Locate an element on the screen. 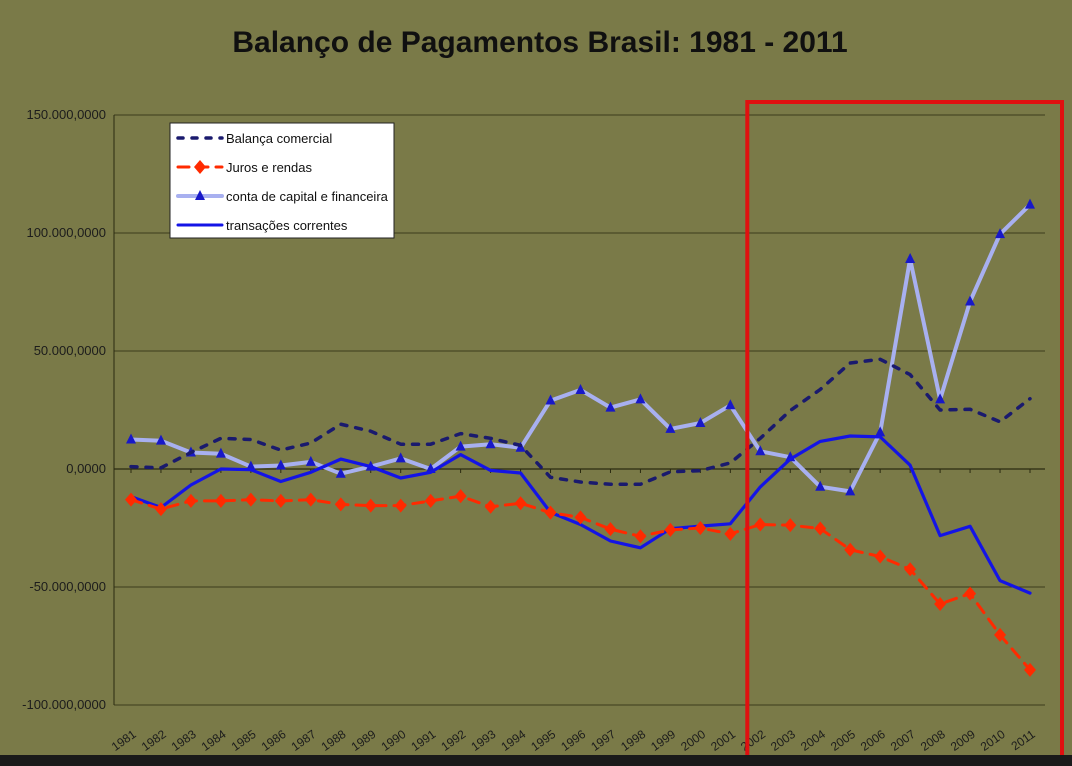 The image size is (1072, 766). y-tick-label: 150.000,0000 is located at coordinates (66, 114).